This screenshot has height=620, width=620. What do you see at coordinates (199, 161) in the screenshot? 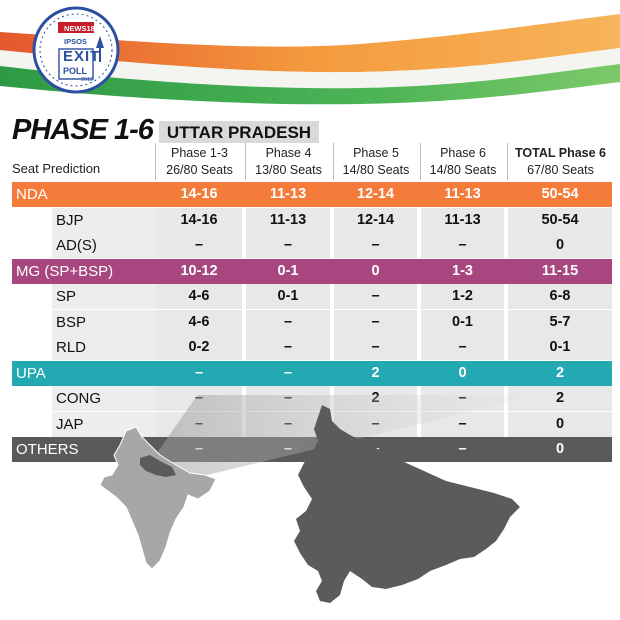
I see `column-header: Phase 1-3 26/80 Seats` at bounding box center [199, 161].